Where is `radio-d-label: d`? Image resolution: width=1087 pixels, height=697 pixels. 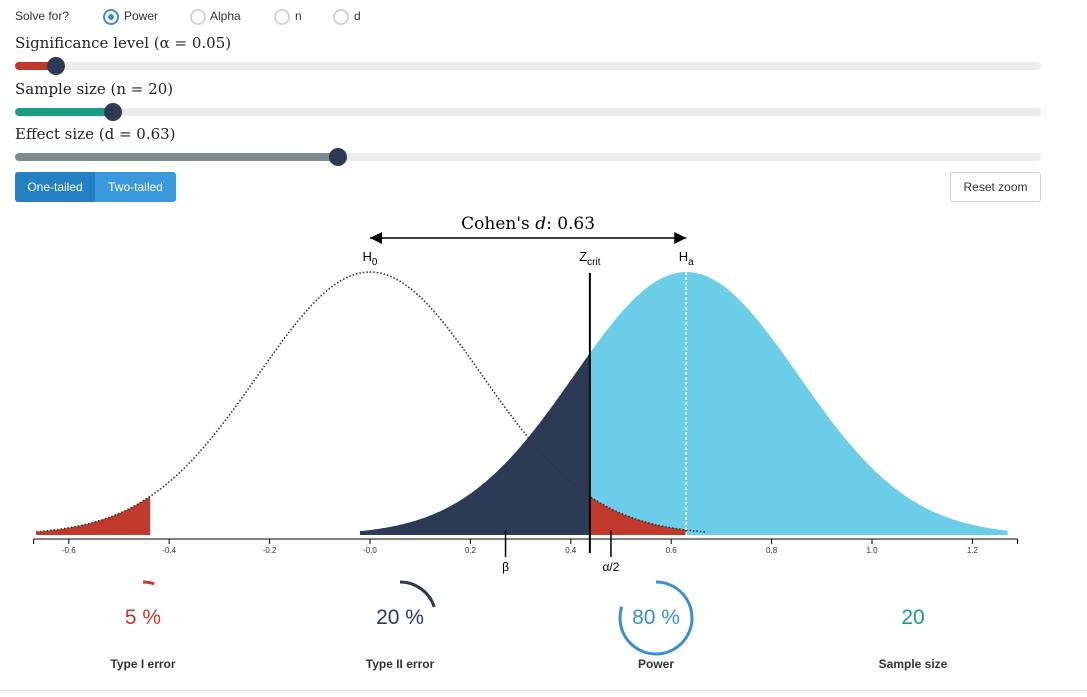
radio-d-label: d is located at coordinates (357, 16).